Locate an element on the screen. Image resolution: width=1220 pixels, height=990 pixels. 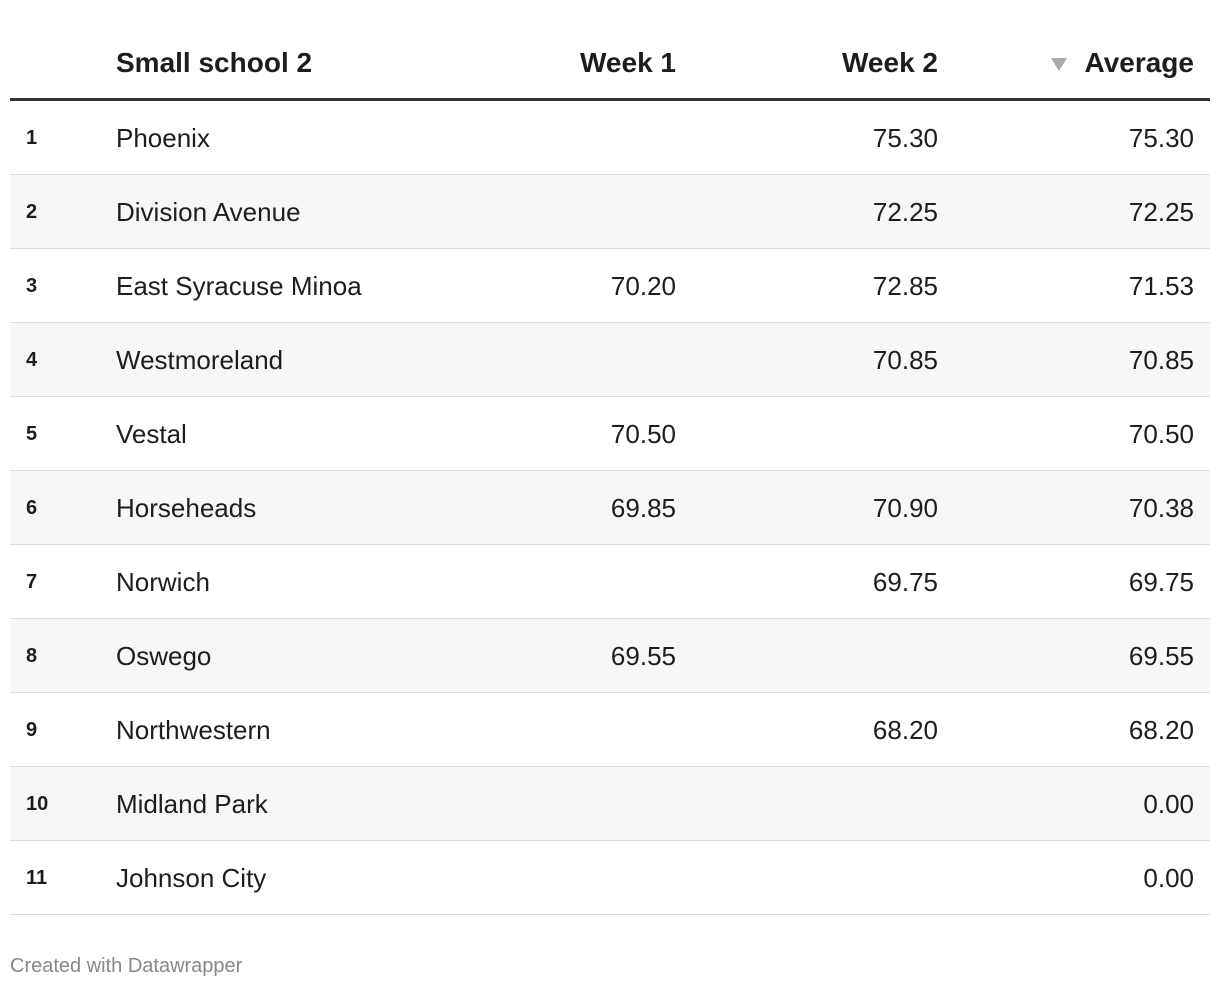
school-name: Midland Park is located at coordinates (192, 804).